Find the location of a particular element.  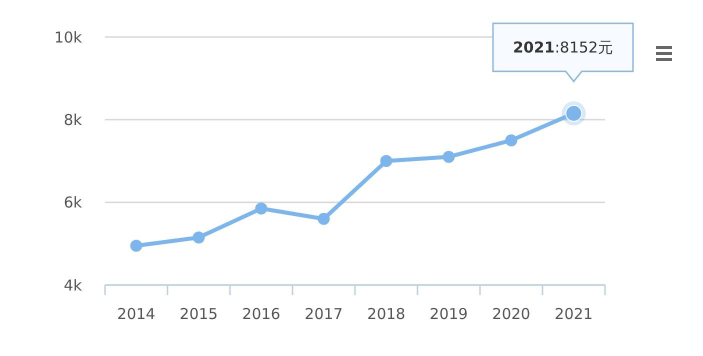

y-tick-label: 4k is located at coordinates (73, 285).